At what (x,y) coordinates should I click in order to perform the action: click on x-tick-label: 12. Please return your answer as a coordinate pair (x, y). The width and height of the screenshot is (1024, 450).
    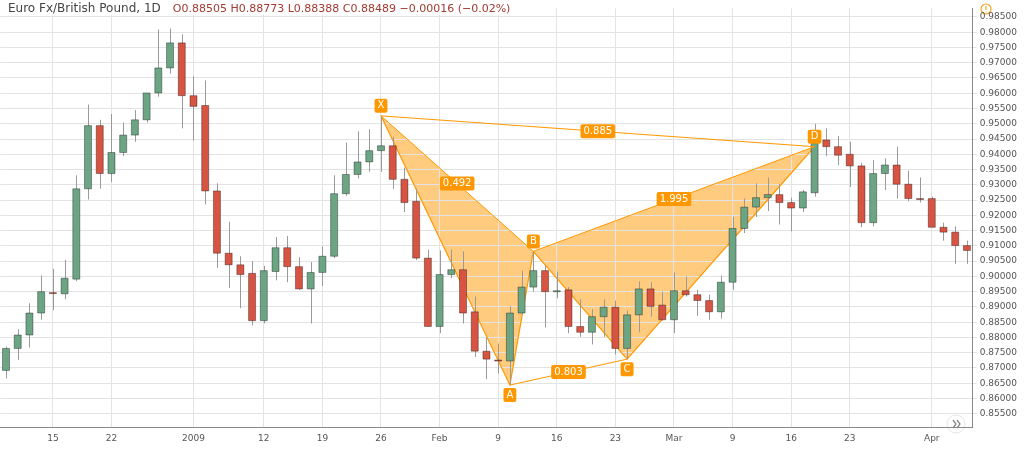
    Looking at the image, I should click on (264, 437).